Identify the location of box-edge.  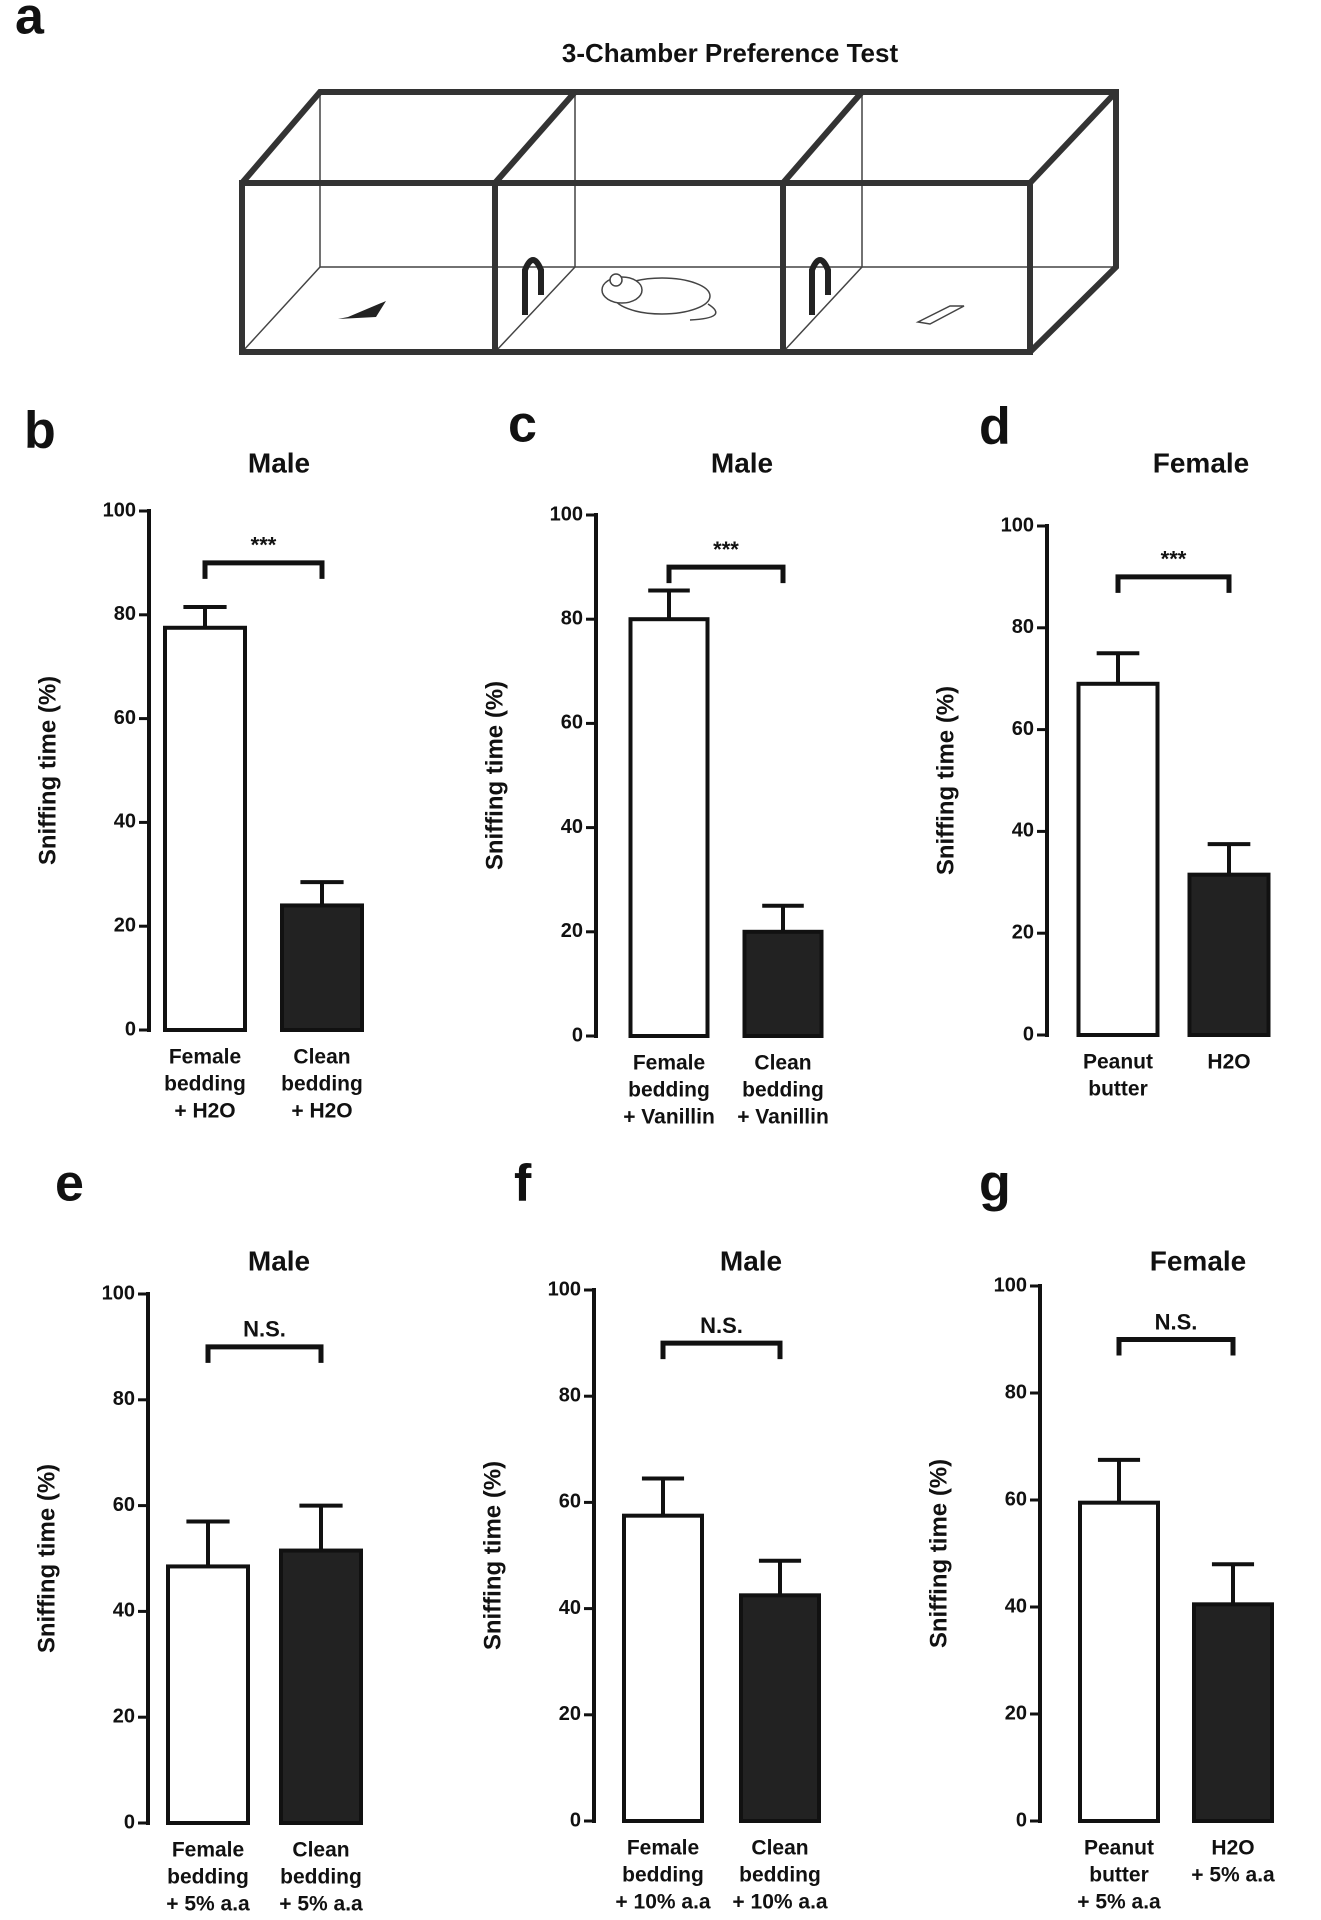
(1073, 137).